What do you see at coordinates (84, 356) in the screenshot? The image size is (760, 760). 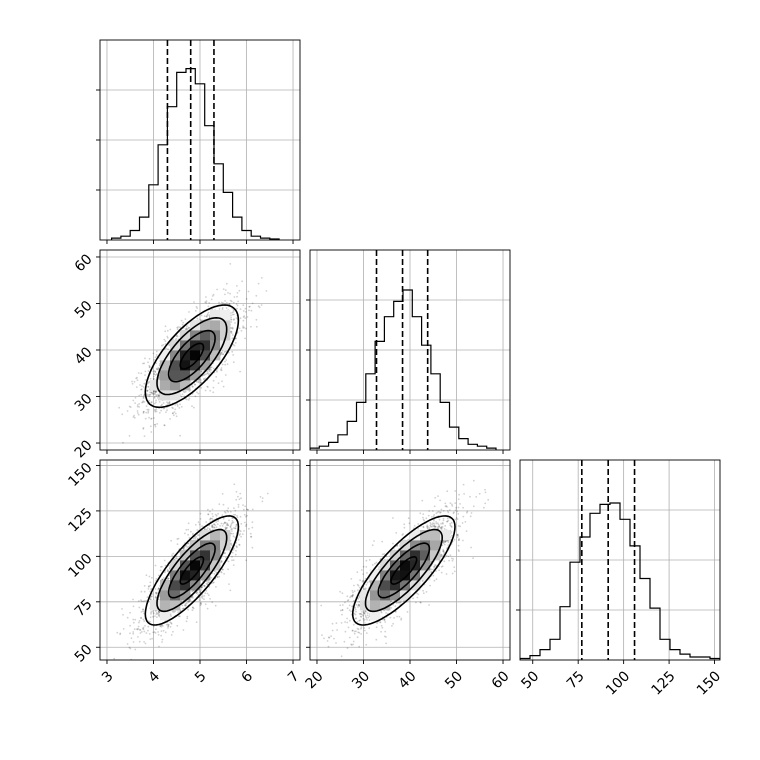 I see `y-tick-label: 40` at bounding box center [84, 356].